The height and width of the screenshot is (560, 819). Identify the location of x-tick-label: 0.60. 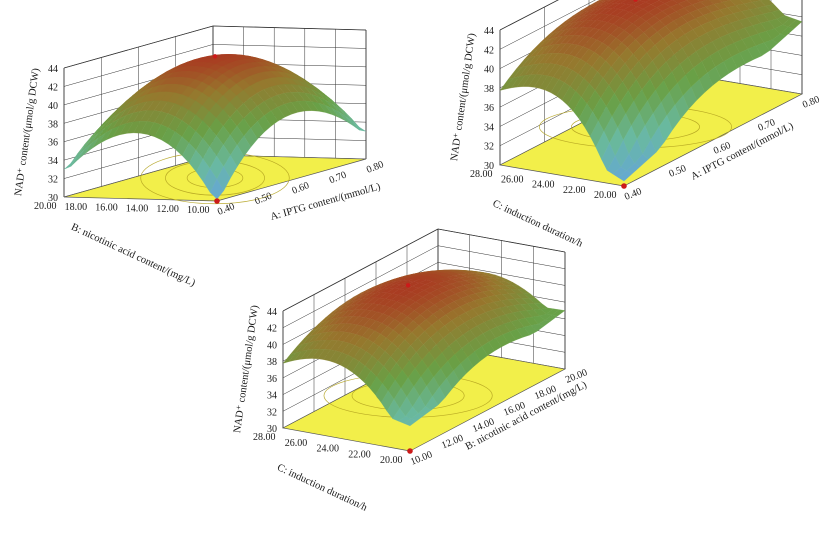
(301, 188).